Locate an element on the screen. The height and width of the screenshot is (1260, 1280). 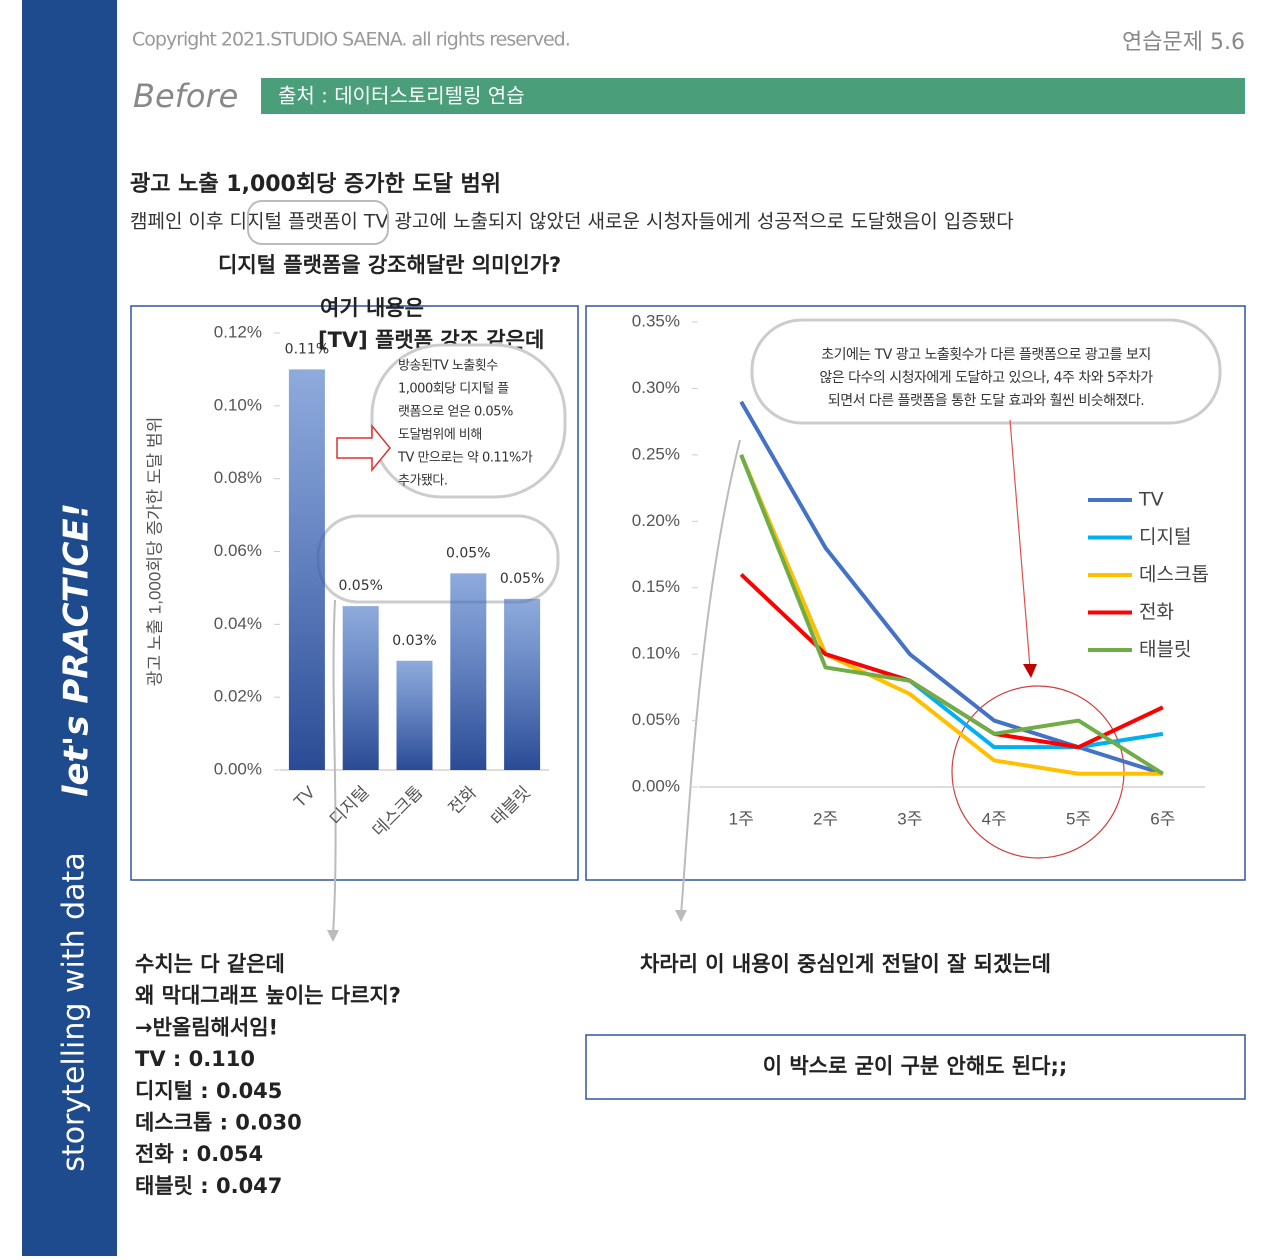
callout-text: TV 만으로는 약 0.11%가 is located at coordinates (465, 458).